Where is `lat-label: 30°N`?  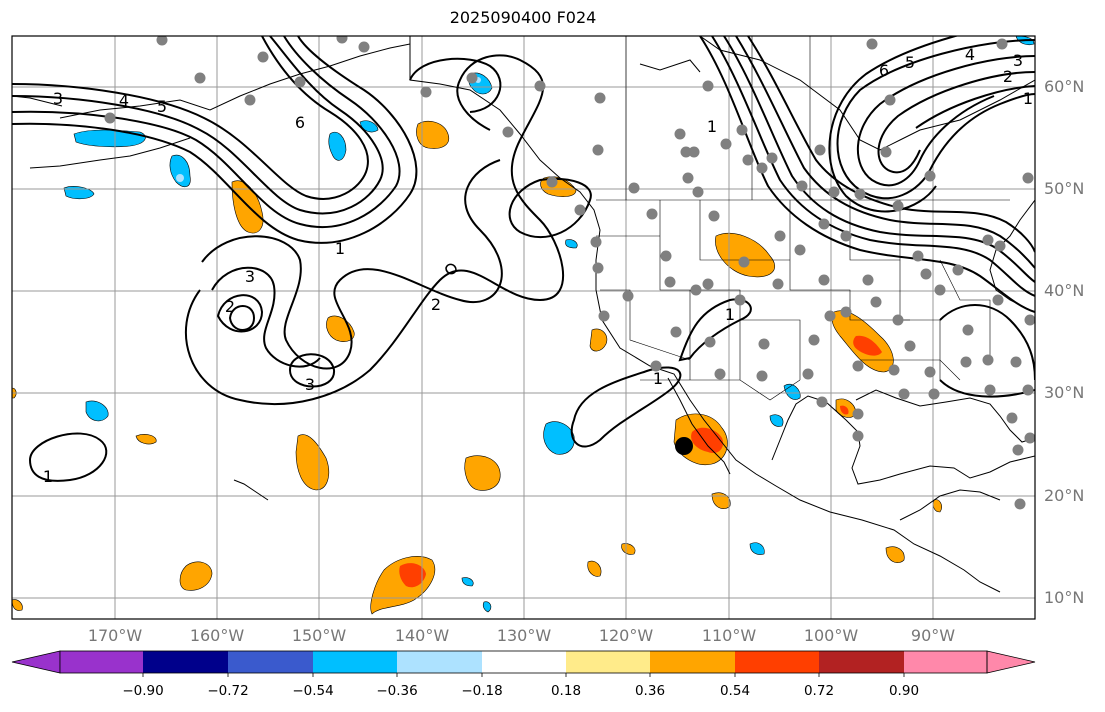 lat-label: 30°N is located at coordinates (1064, 392).